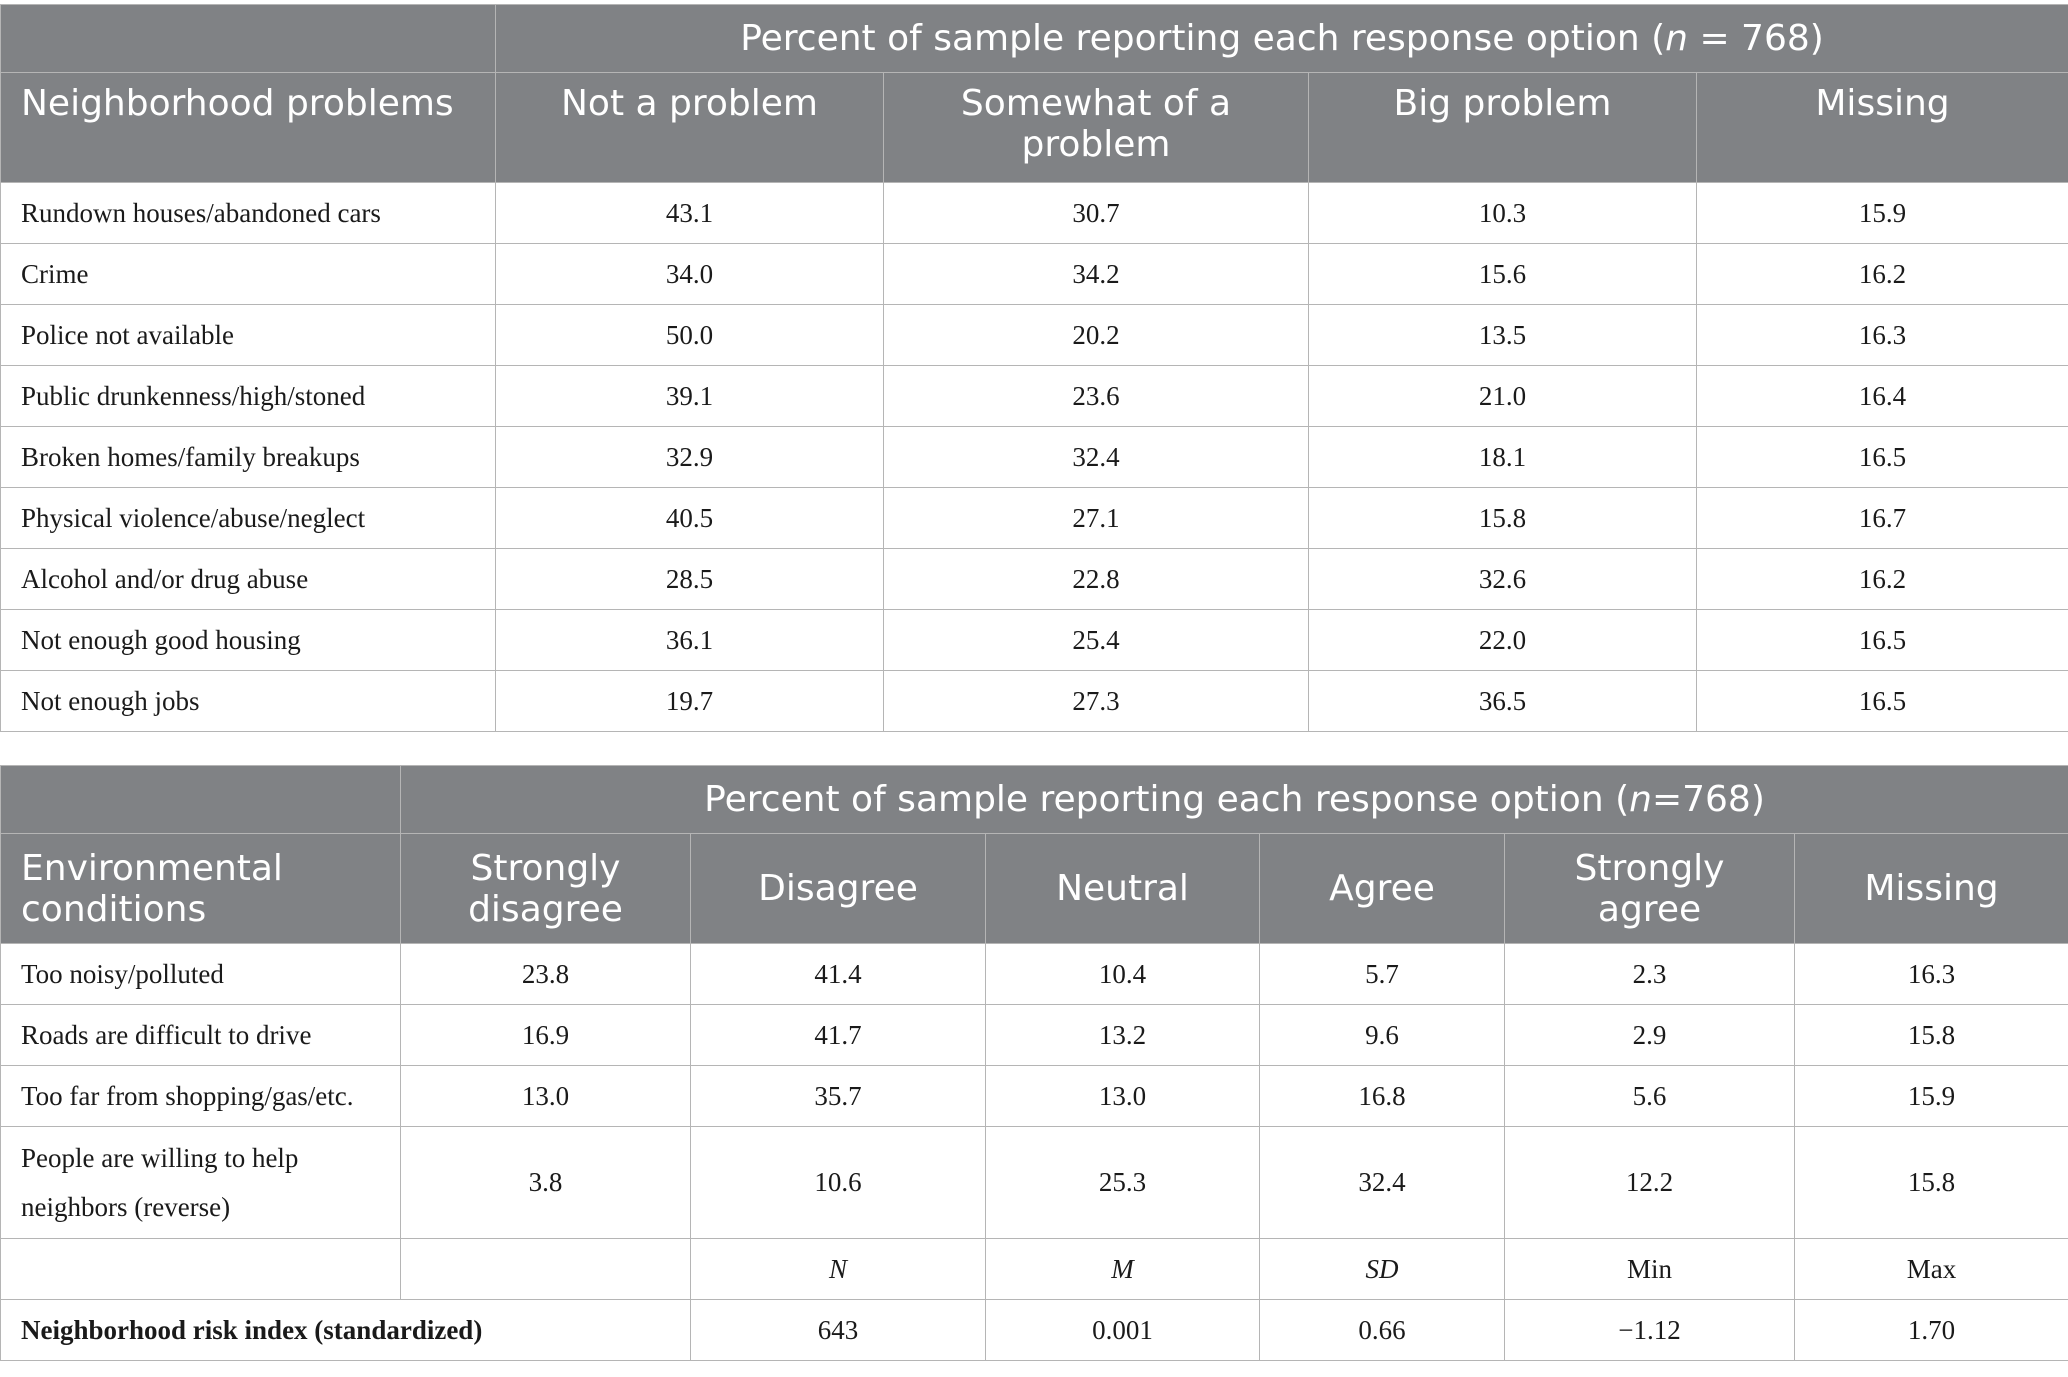 This screenshot has height=1377, width=2068. I want to click on cell-value: 41.4, so click(838, 974).